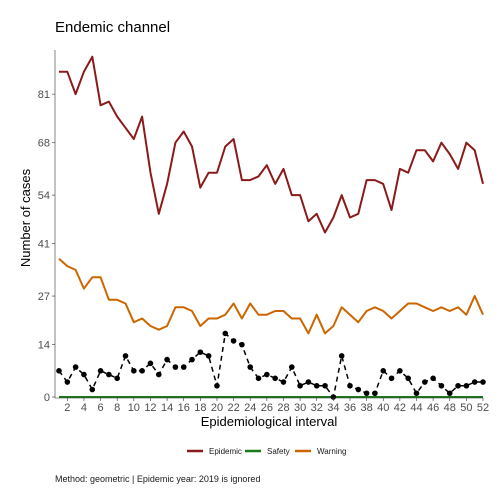 The height and width of the screenshot is (504, 504). Describe the element at coordinates (400, 408) in the screenshot. I see `x-tick-label: 42` at that location.